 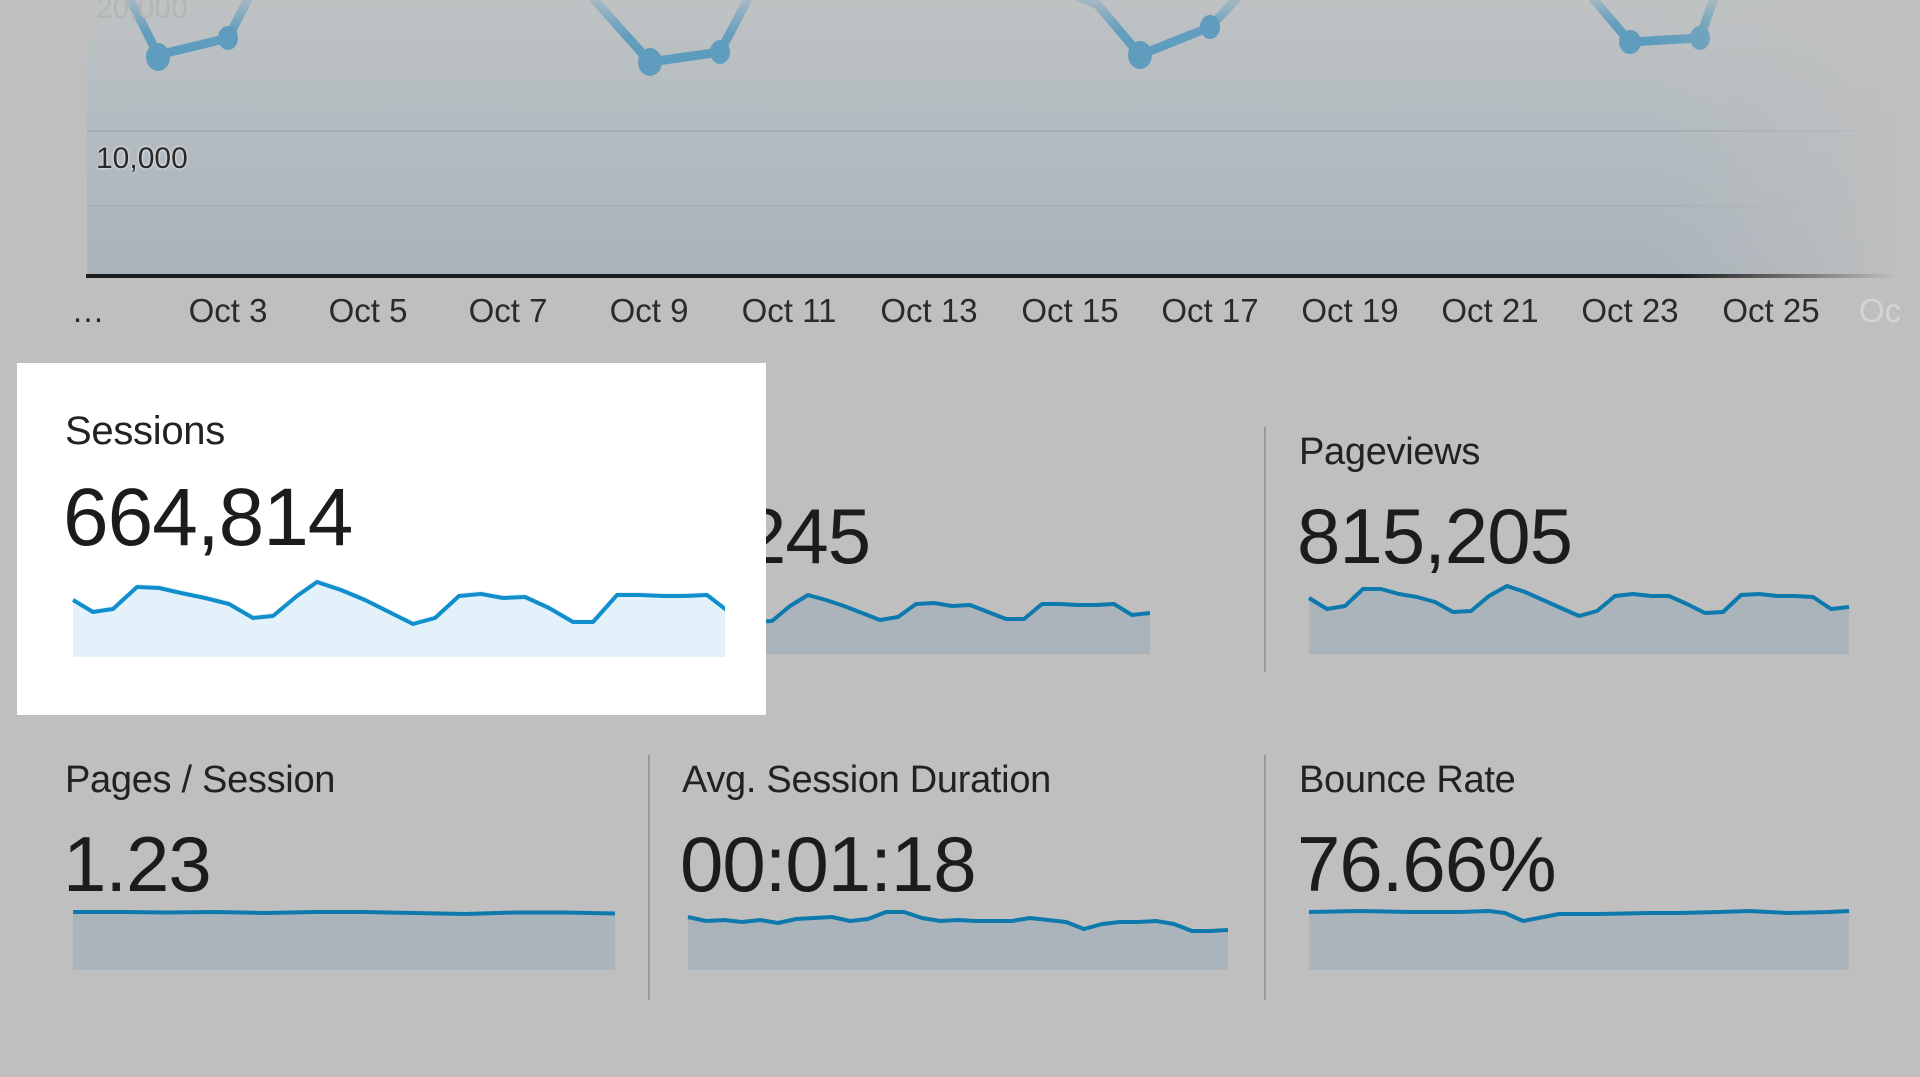 What do you see at coordinates (1070, 310) in the screenshot?
I see `x-axis-label: Oct 15` at bounding box center [1070, 310].